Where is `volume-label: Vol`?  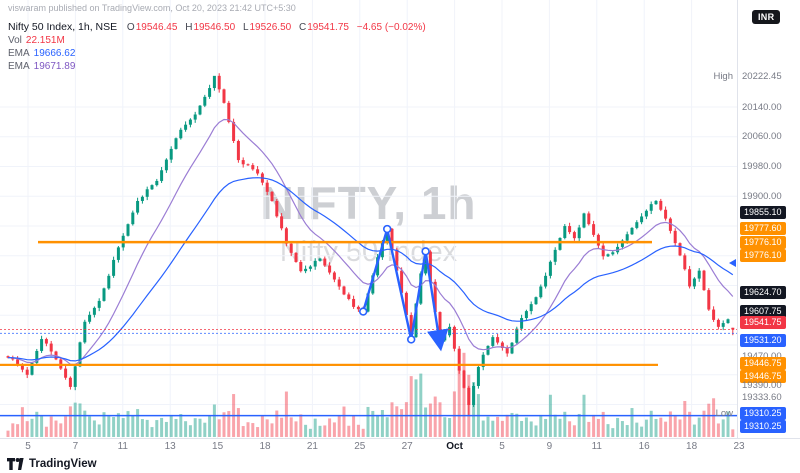 volume-label: Vol is located at coordinates (15, 40).